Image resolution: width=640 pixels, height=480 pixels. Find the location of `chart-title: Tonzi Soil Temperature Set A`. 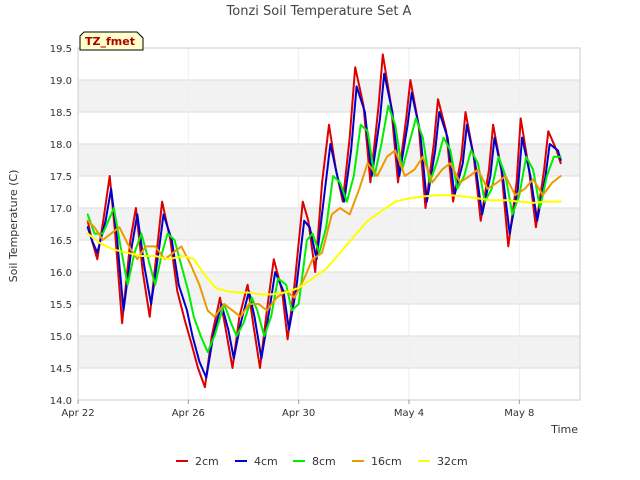

chart-title: Tonzi Soil Temperature Set A is located at coordinates (319, 11).